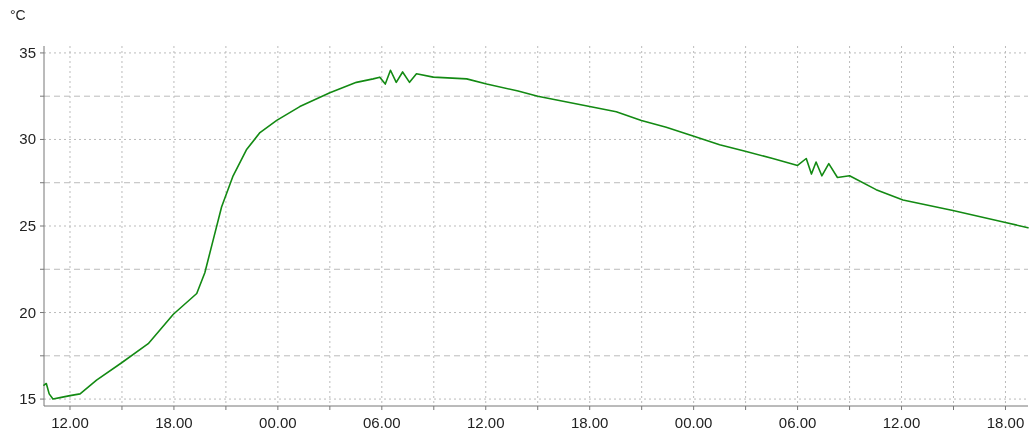 The height and width of the screenshot is (434, 1033). Describe the element at coordinates (27, 139) in the screenshot. I see `y-tick-label: 30` at that location.